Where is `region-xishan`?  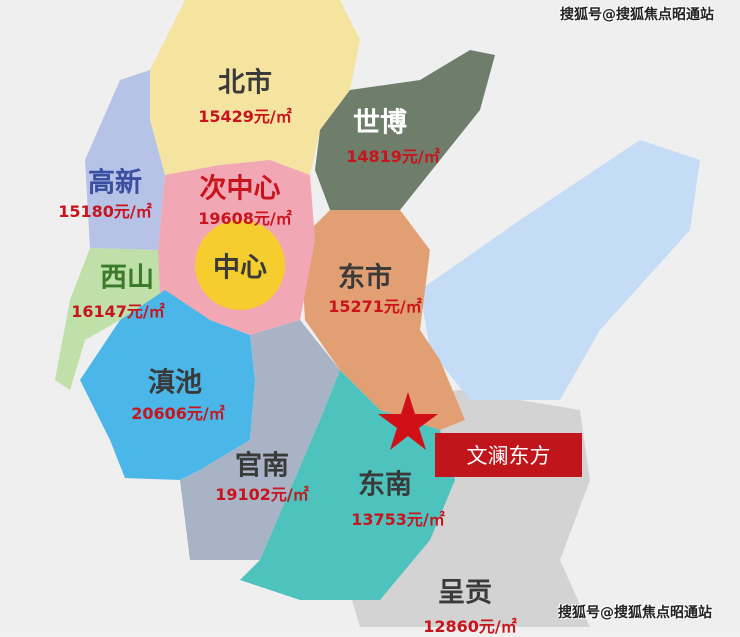
region-xishan is located at coordinates (110, 319).